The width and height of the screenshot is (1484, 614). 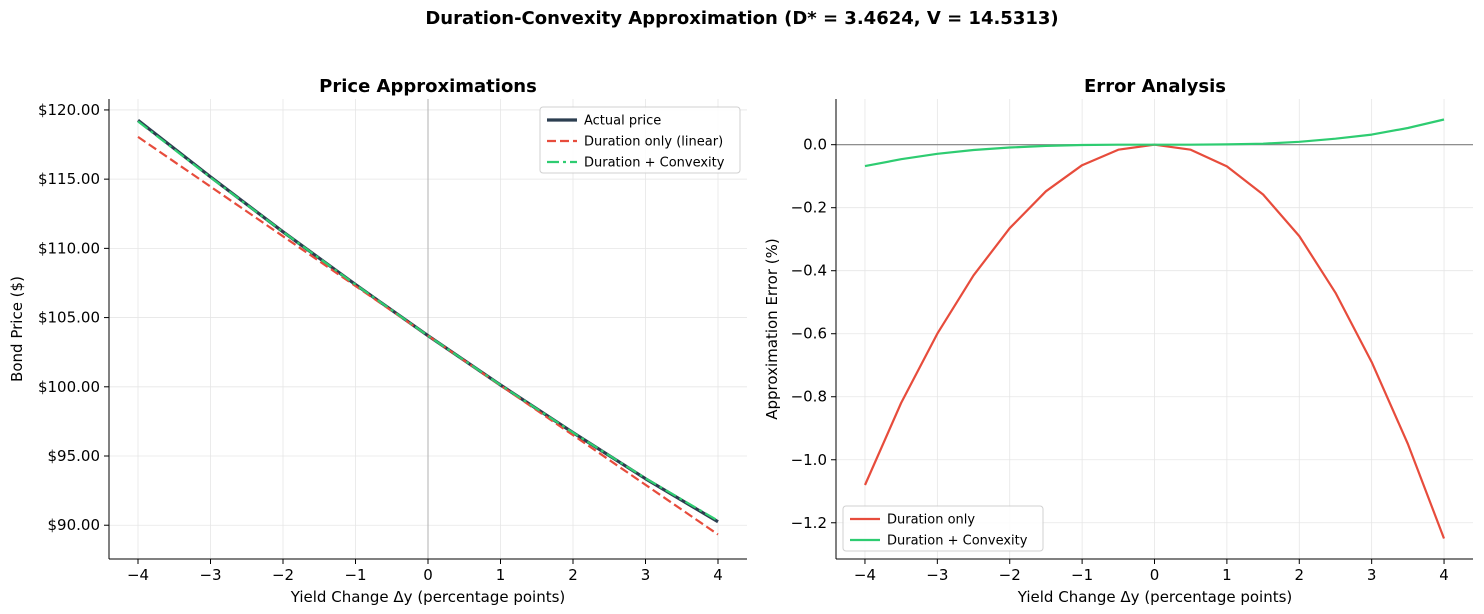 I want to click on legend-label: Duration only (linear), so click(x=653, y=142).